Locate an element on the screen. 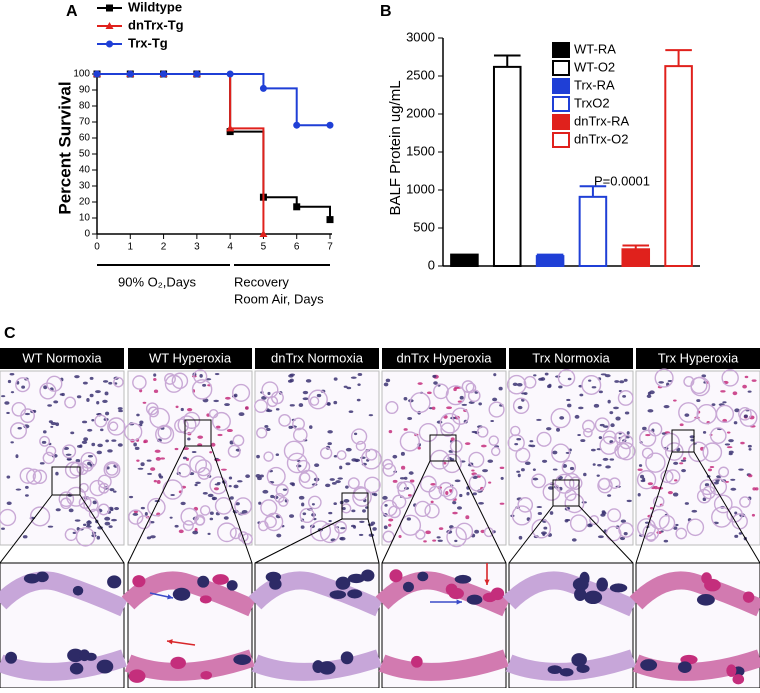 This screenshot has height=693, width=760. survival-line is located at coordinates (214, 146).